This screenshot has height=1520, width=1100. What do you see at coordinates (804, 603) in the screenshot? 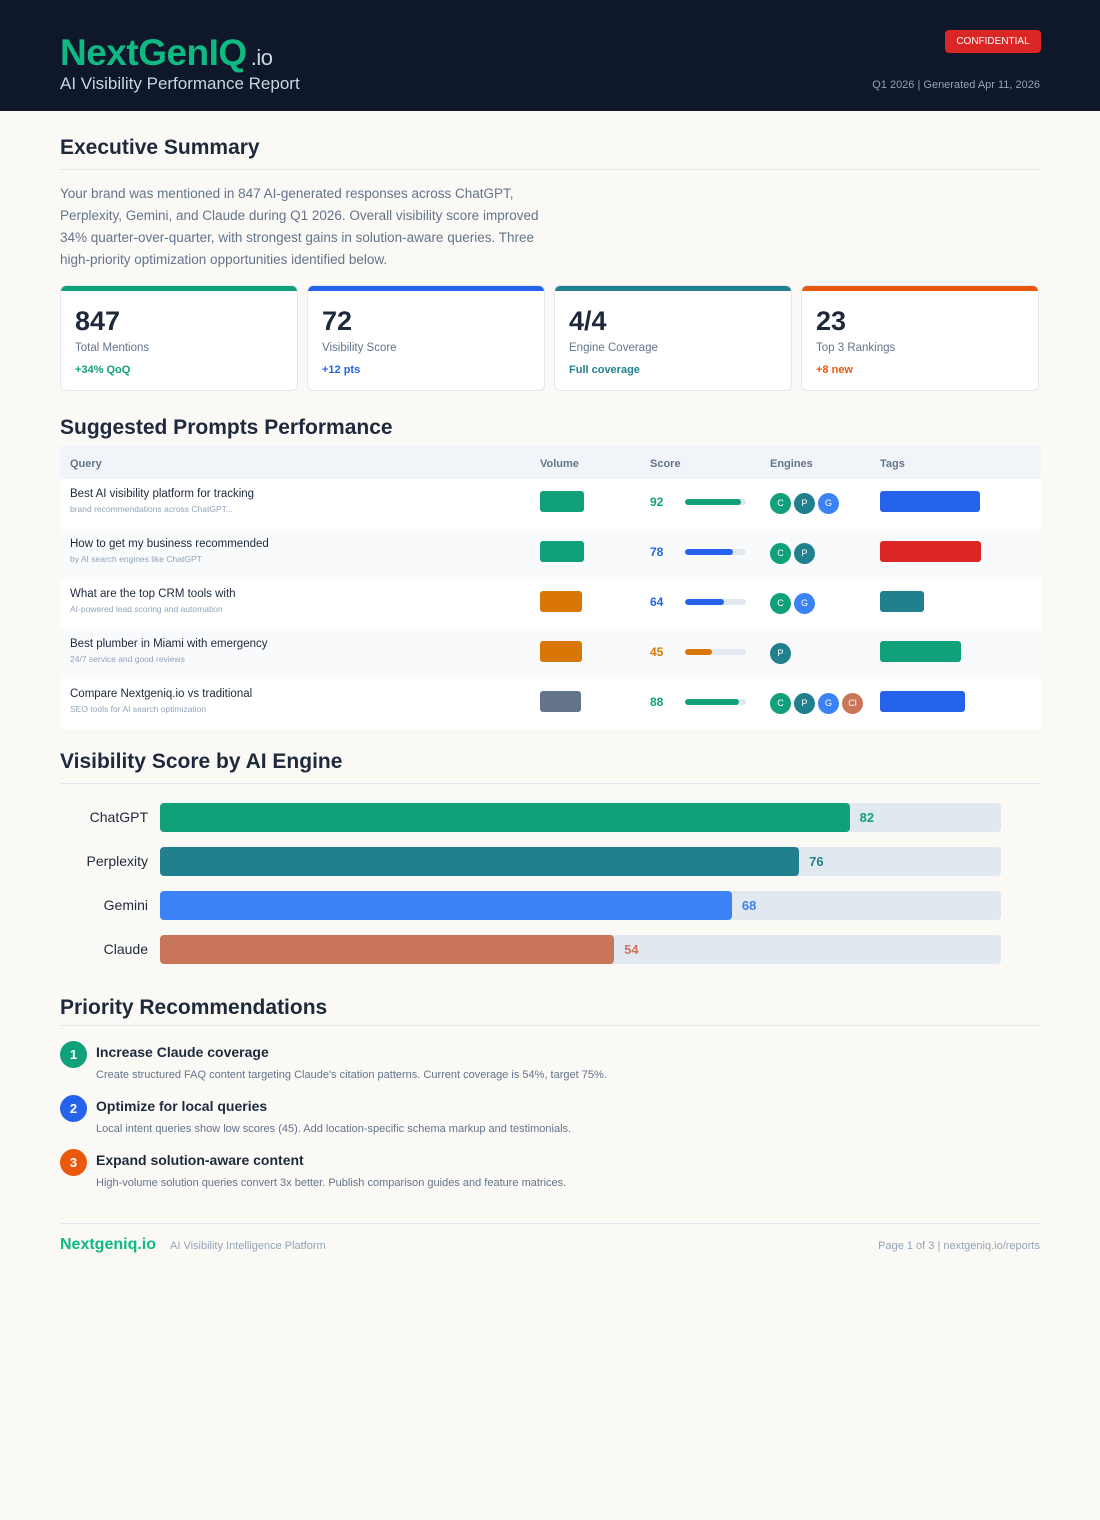
I see `engine-badge: G` at bounding box center [804, 603].